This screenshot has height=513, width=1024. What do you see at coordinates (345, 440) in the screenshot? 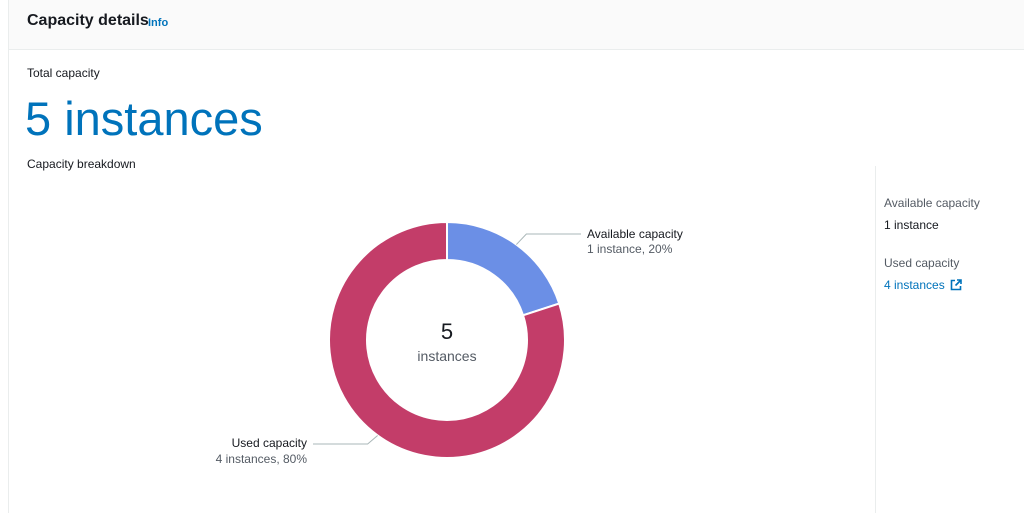
I see `used-leader-line` at bounding box center [345, 440].